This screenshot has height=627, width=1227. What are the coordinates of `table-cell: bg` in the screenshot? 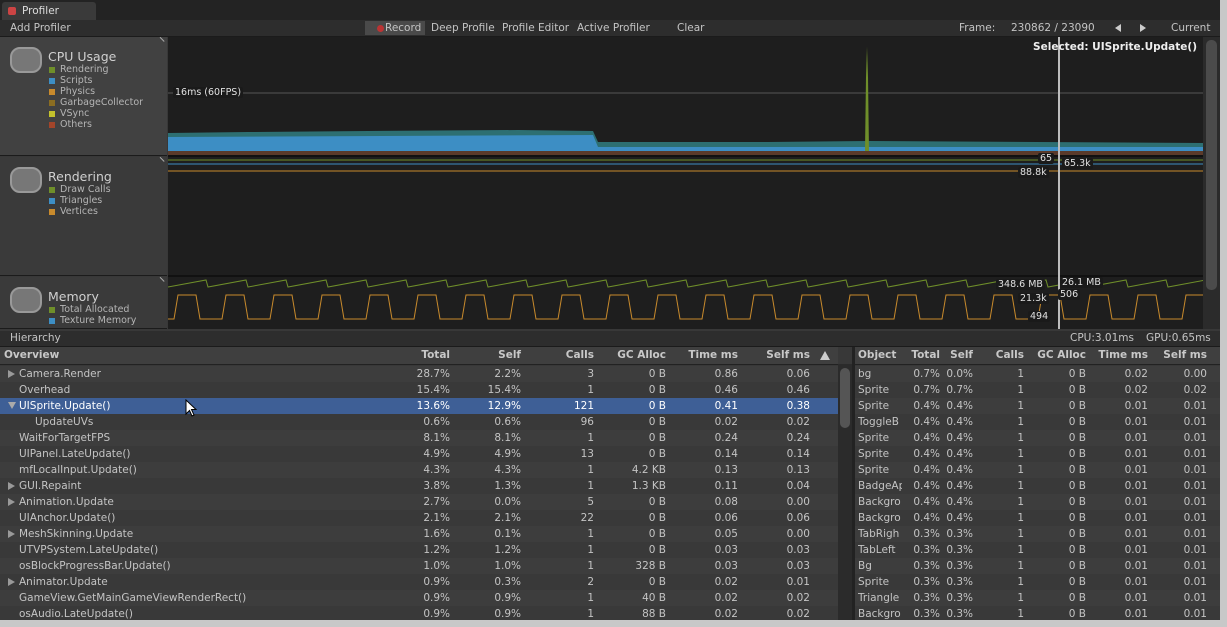 It's located at (865, 374).